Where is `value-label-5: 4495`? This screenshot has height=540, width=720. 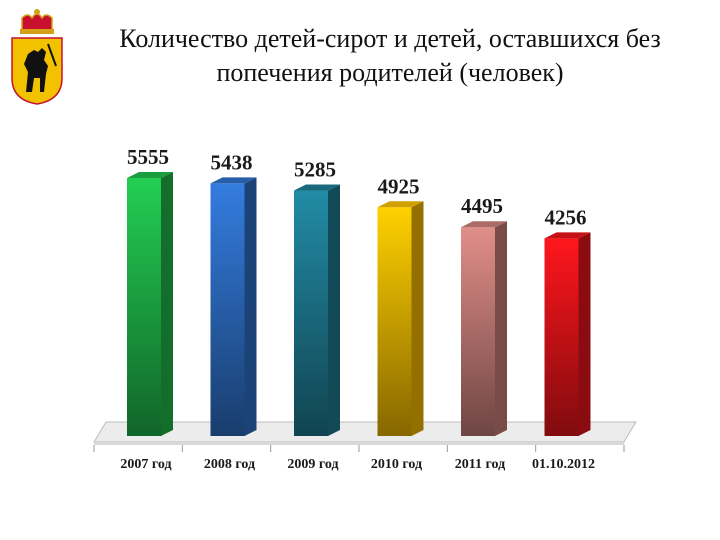
value-label-5: 4495 is located at coordinates (482, 206).